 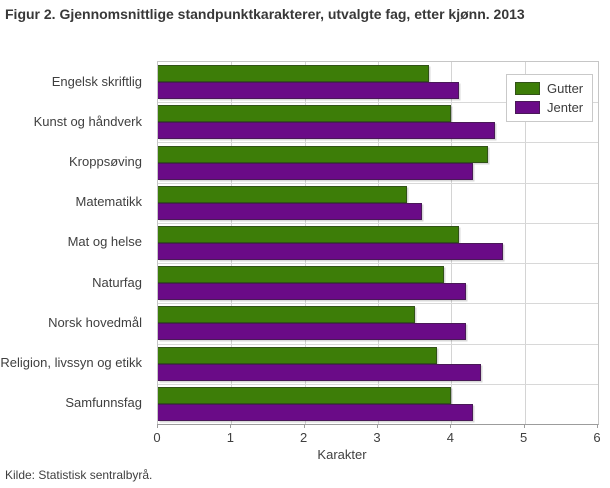 I want to click on bar-group-samfunnsfag, so click(x=378, y=404).